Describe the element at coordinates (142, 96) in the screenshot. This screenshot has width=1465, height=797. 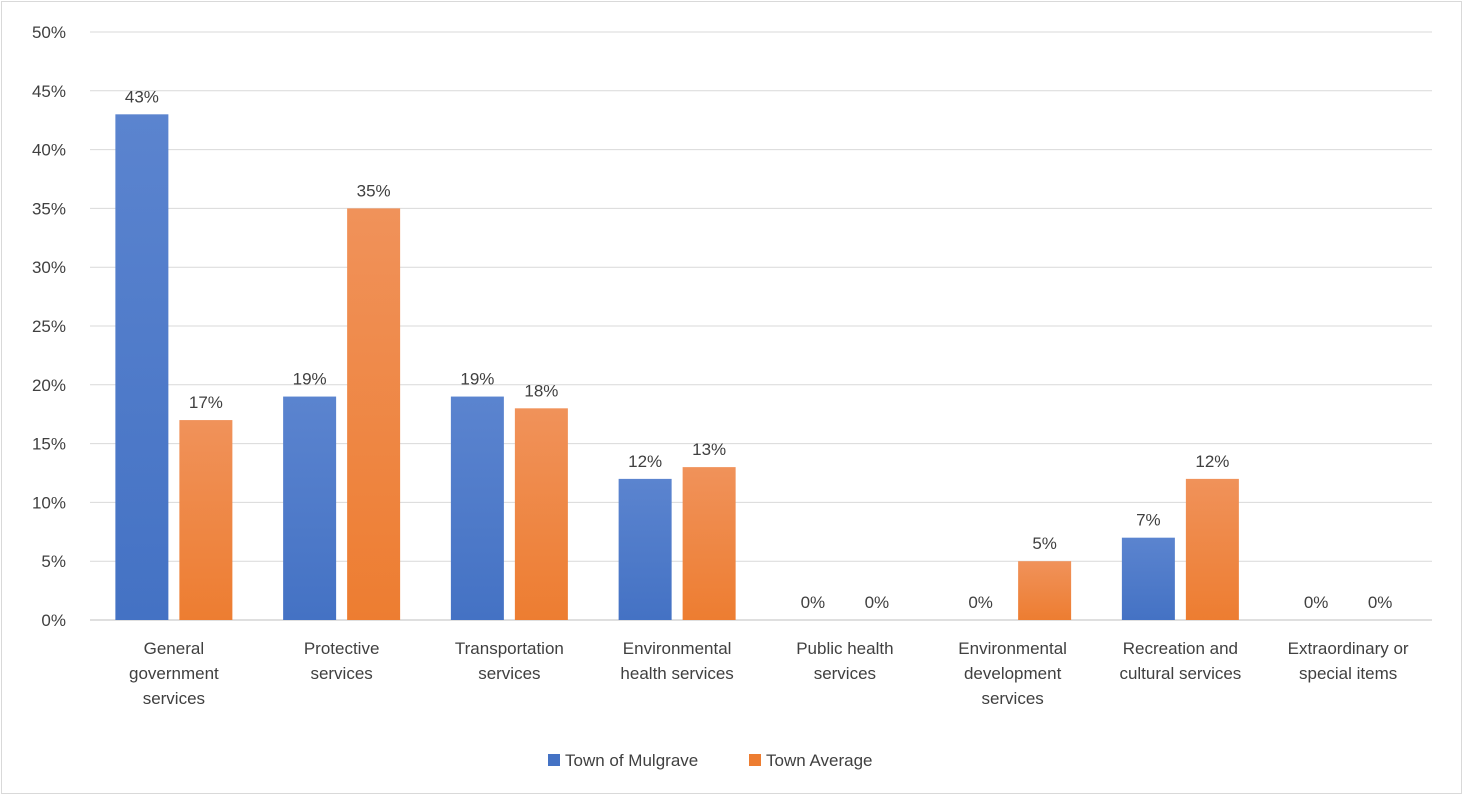
I see `data-label: 43%` at that location.